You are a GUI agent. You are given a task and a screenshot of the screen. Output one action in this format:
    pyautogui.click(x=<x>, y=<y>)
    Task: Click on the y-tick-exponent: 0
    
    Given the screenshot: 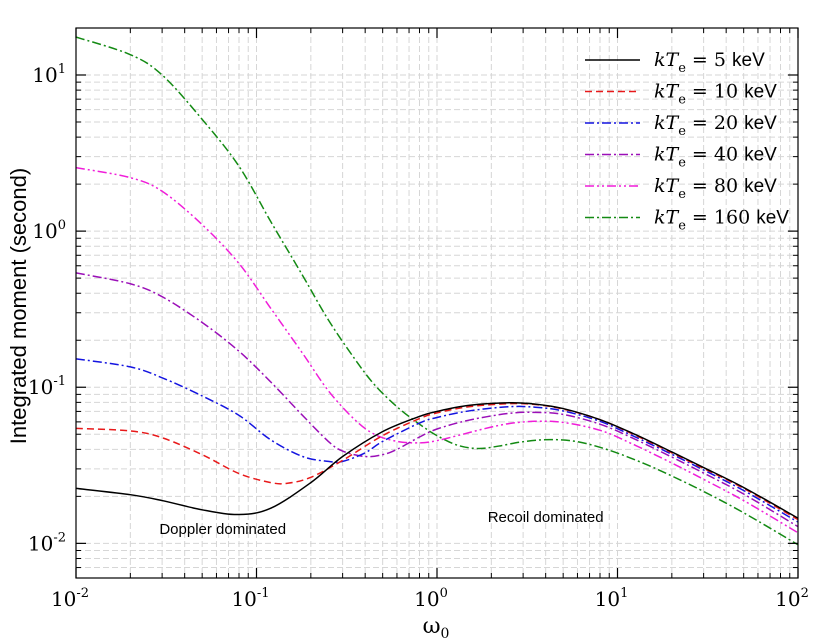 What is the action you would take?
    pyautogui.click(x=62, y=225)
    